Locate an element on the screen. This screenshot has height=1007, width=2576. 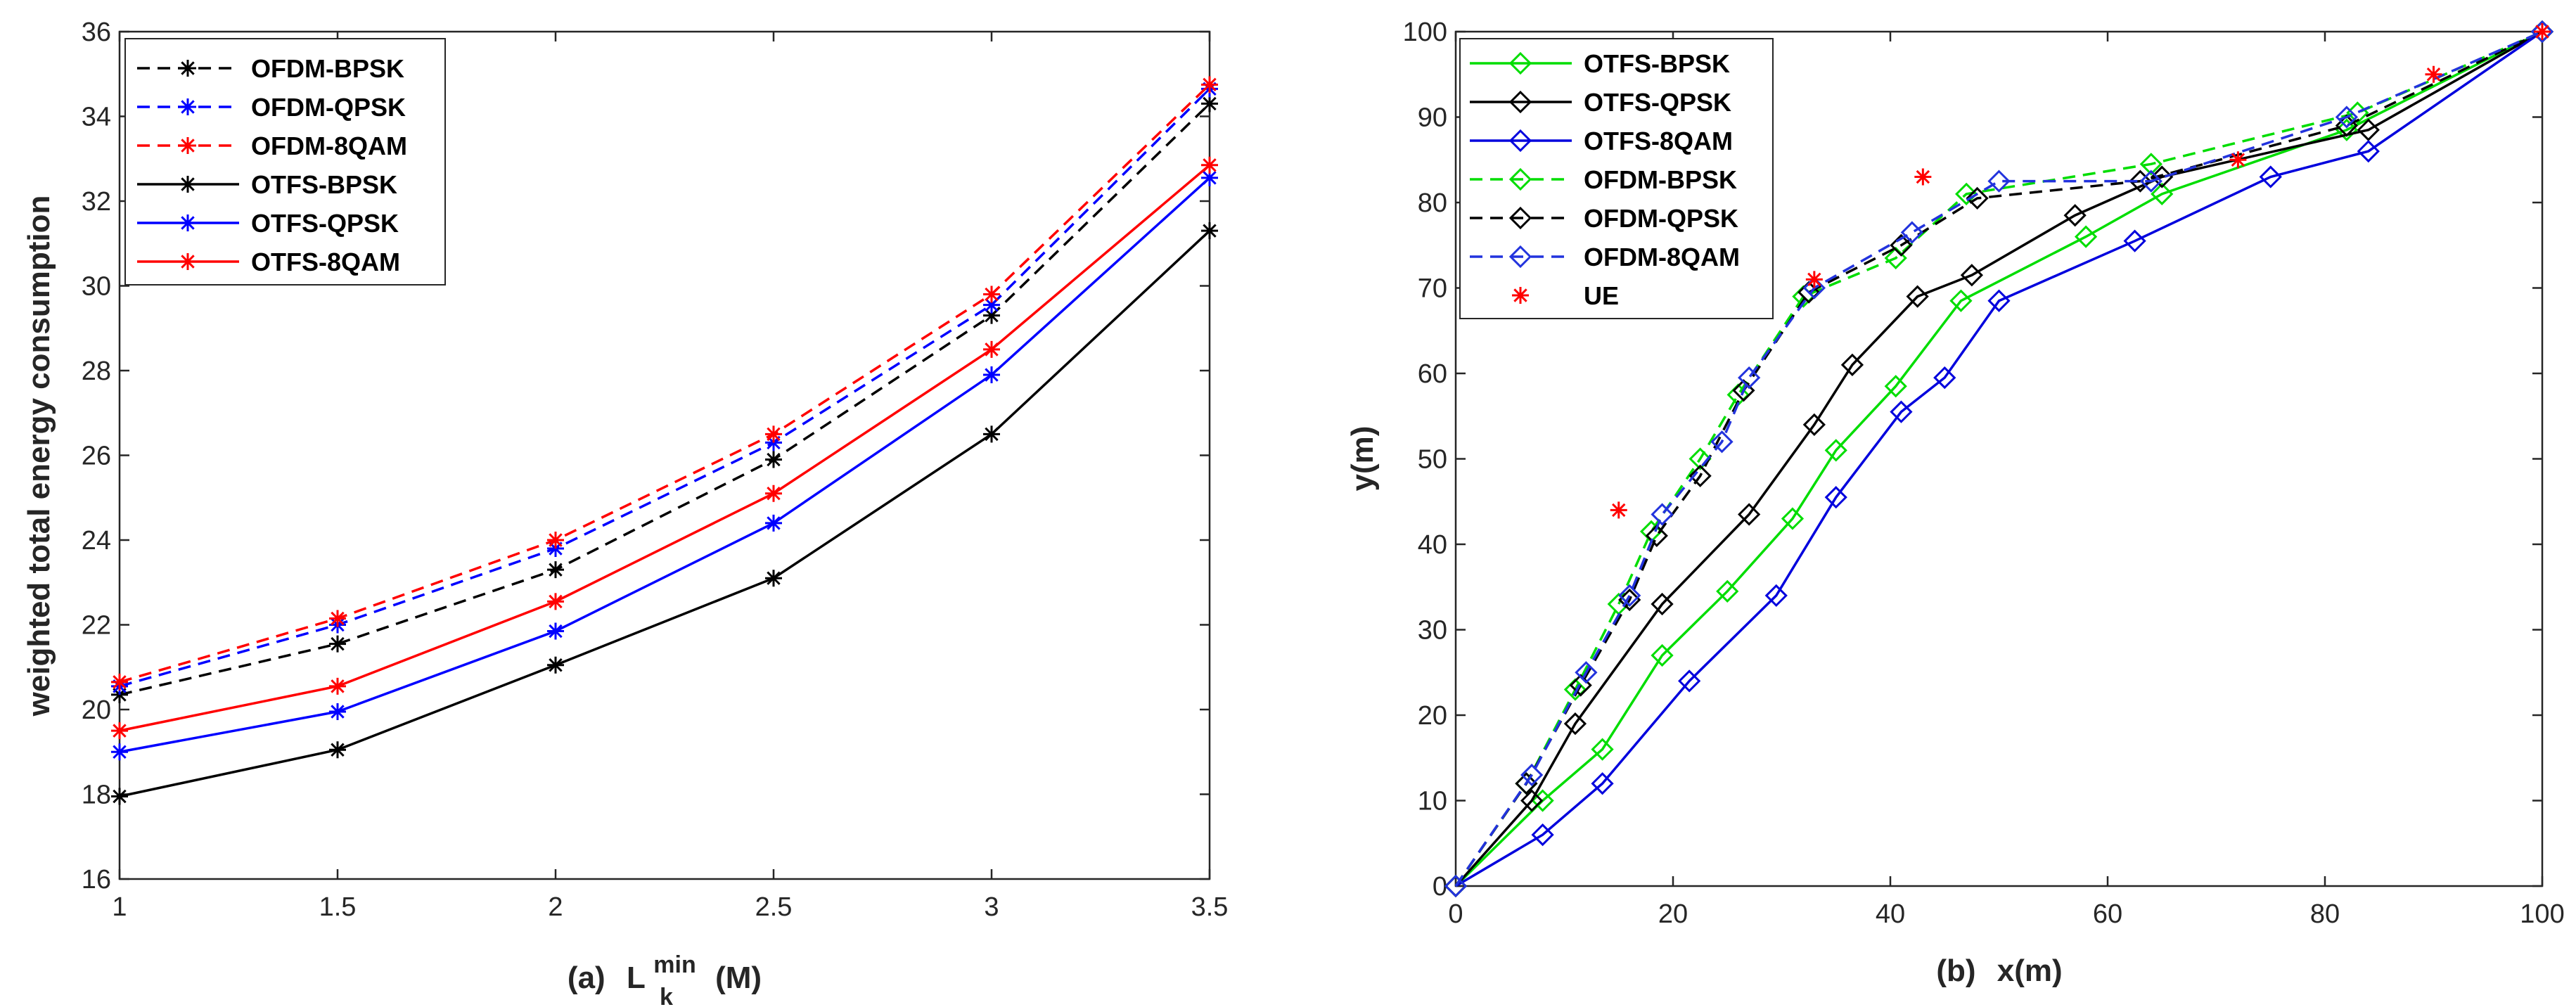
chart-b-ytick-label: 80 is located at coordinates (1432, 203).